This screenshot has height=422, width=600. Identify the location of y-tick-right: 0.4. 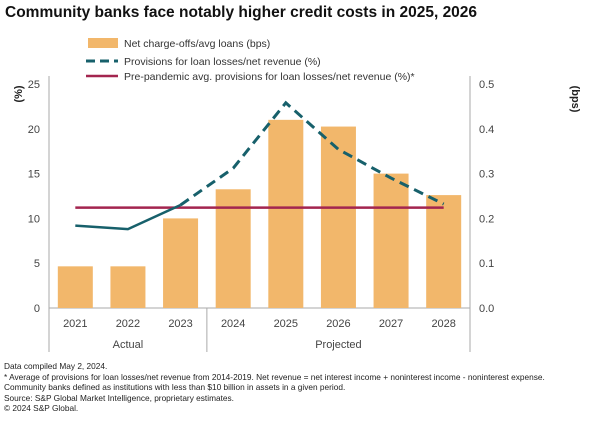
(486, 130).